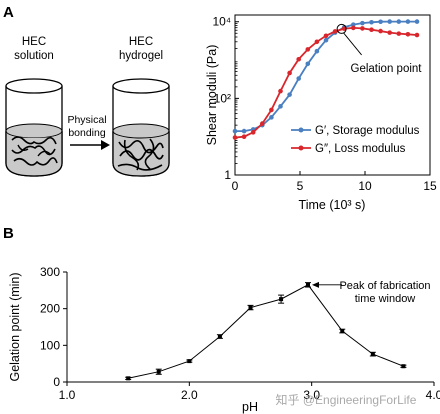 The height and width of the screenshot is (414, 440). Describe the element at coordinates (365, 186) in the screenshot. I see `rheology-x-tick-label: 10` at that location.